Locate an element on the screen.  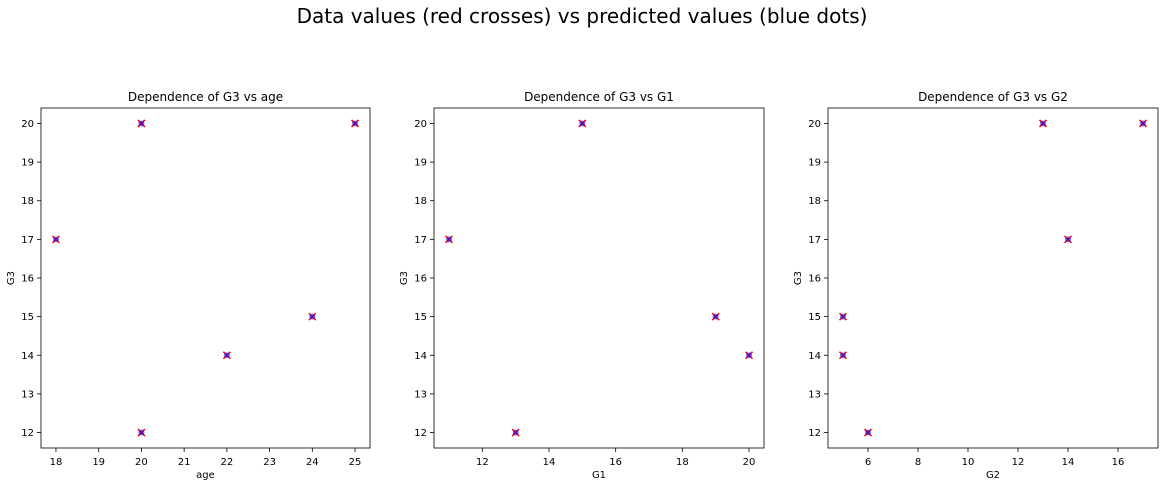
subplot-title: Dependence of G3 vs G1 is located at coordinates (599, 97).